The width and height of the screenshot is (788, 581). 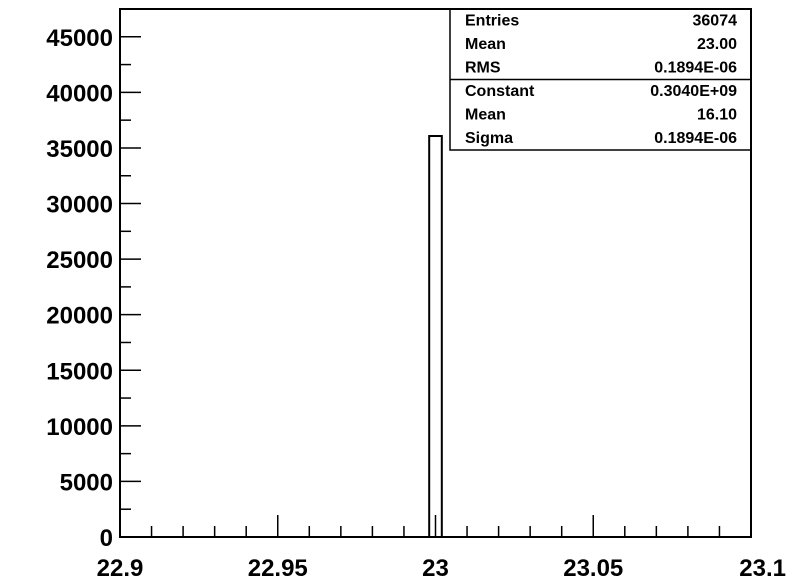 What do you see at coordinates (79, 260) in the screenshot?
I see `y-tick-label: 25000` at bounding box center [79, 260].